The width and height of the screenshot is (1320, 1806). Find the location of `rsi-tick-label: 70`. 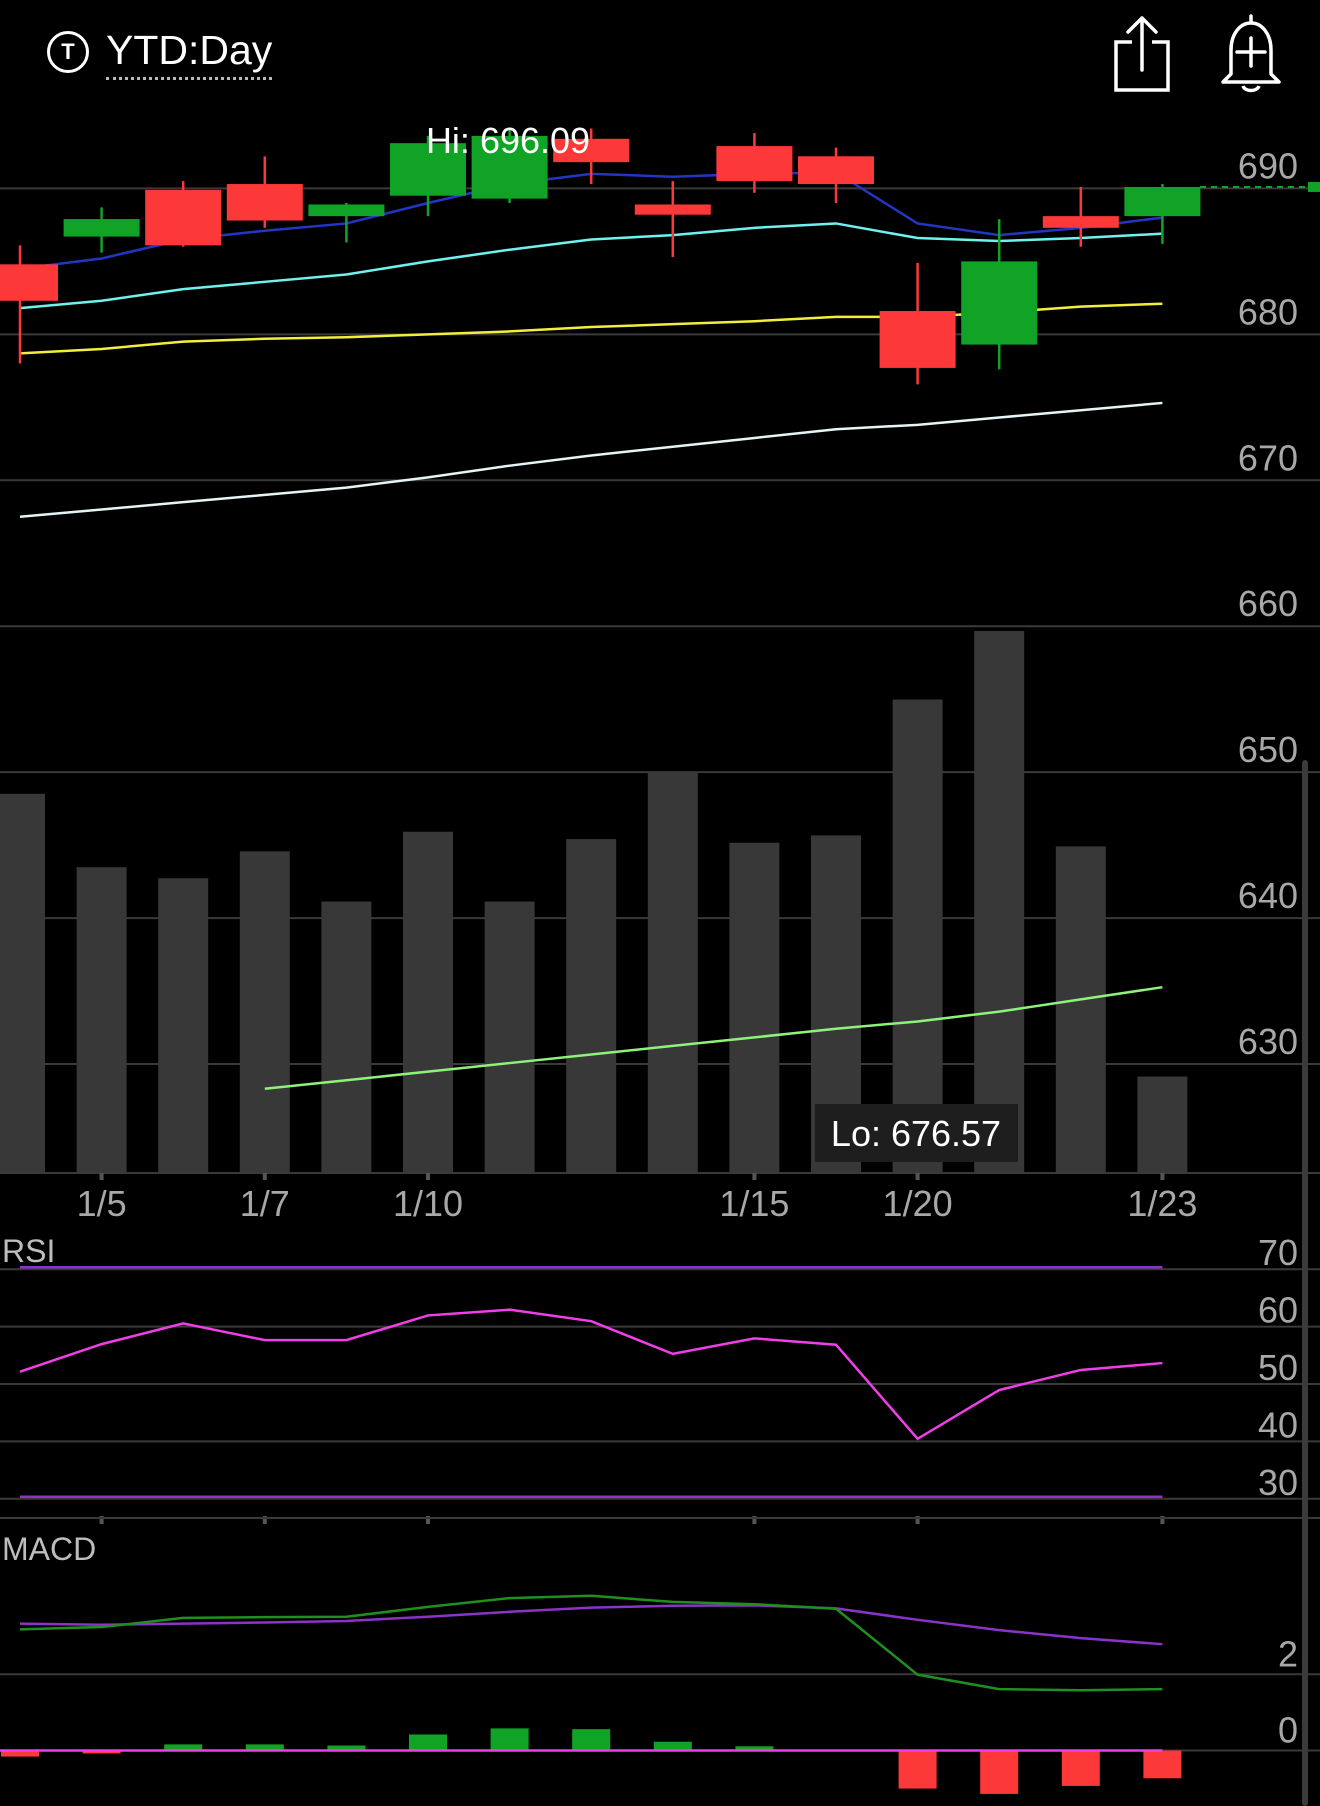

rsi-tick-label: 70 is located at coordinates (1278, 1252).